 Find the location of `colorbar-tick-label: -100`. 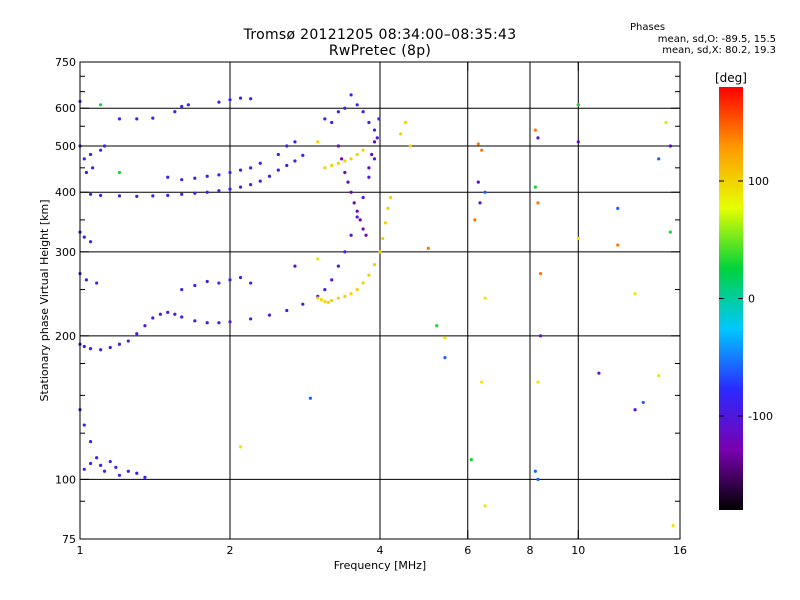

colorbar-tick-label: -100 is located at coordinates (760, 416).